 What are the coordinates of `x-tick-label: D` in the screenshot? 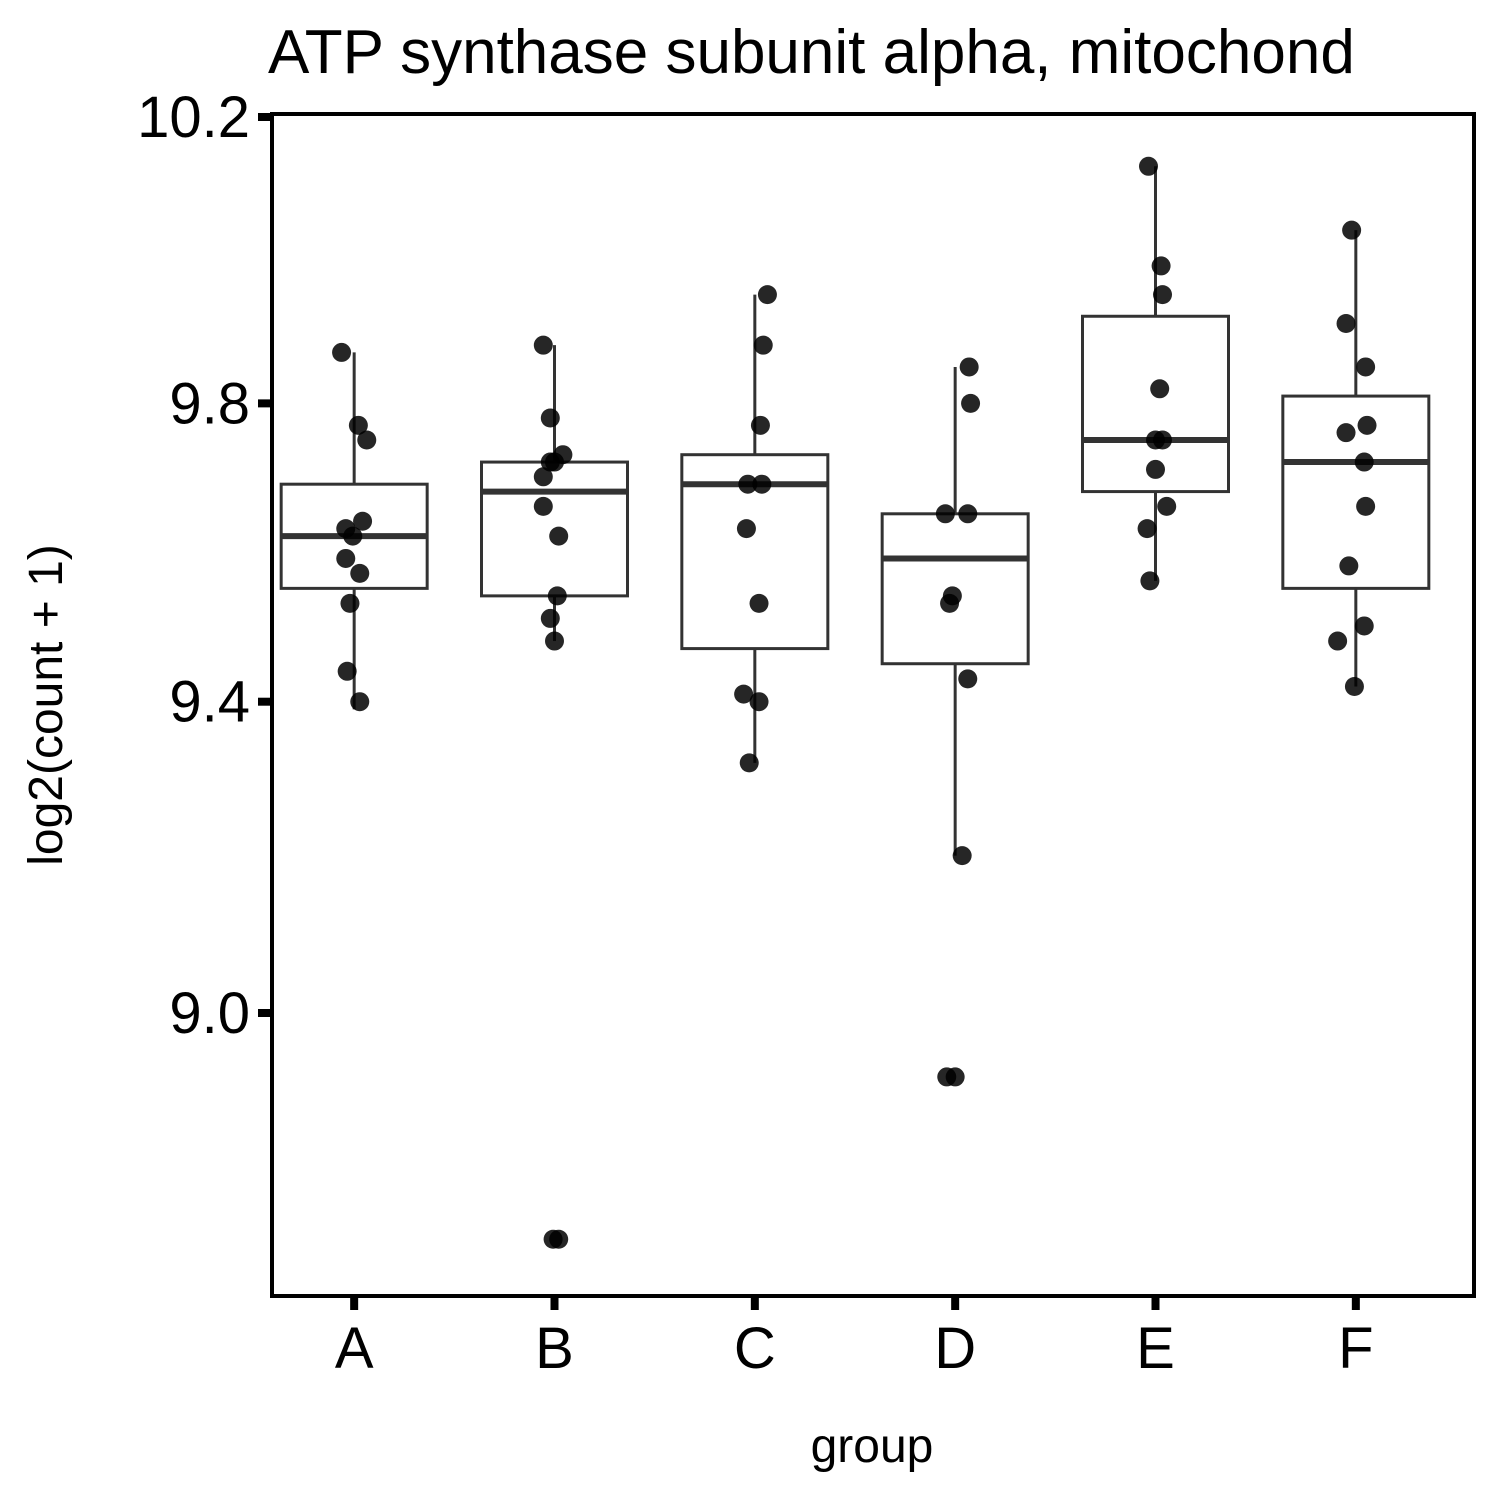 It's located at (955, 1348).